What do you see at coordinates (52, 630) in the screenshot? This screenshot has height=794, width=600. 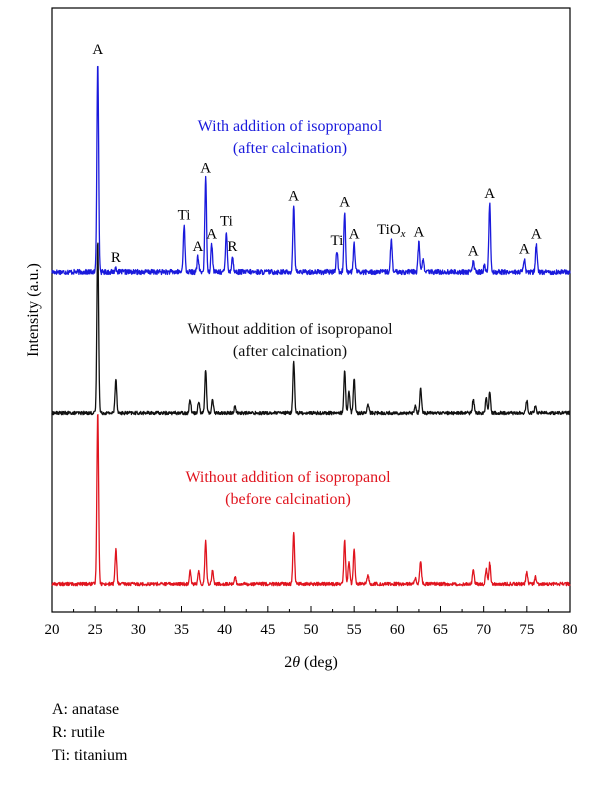 I see `x-tick-label: 20` at bounding box center [52, 630].